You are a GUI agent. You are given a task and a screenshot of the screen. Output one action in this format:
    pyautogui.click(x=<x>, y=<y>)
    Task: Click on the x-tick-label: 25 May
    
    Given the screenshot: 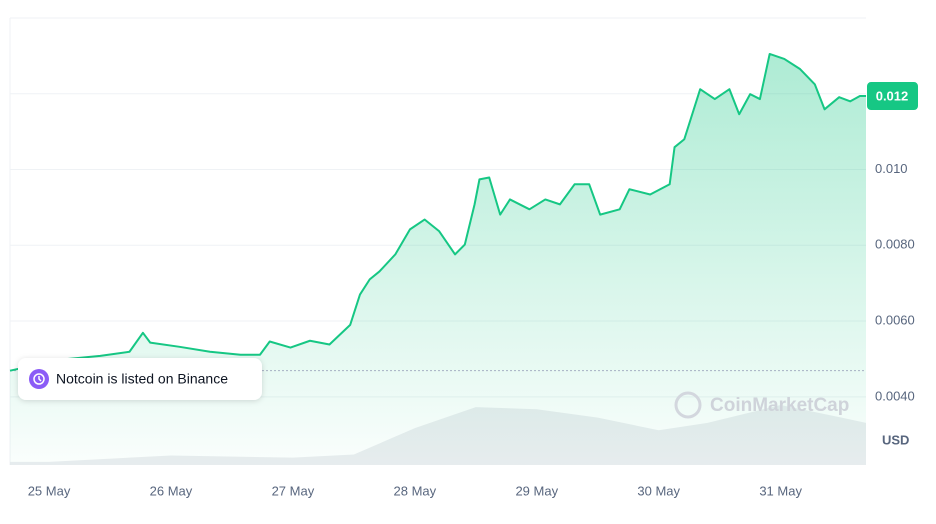 What is the action you would take?
    pyautogui.click(x=49, y=490)
    